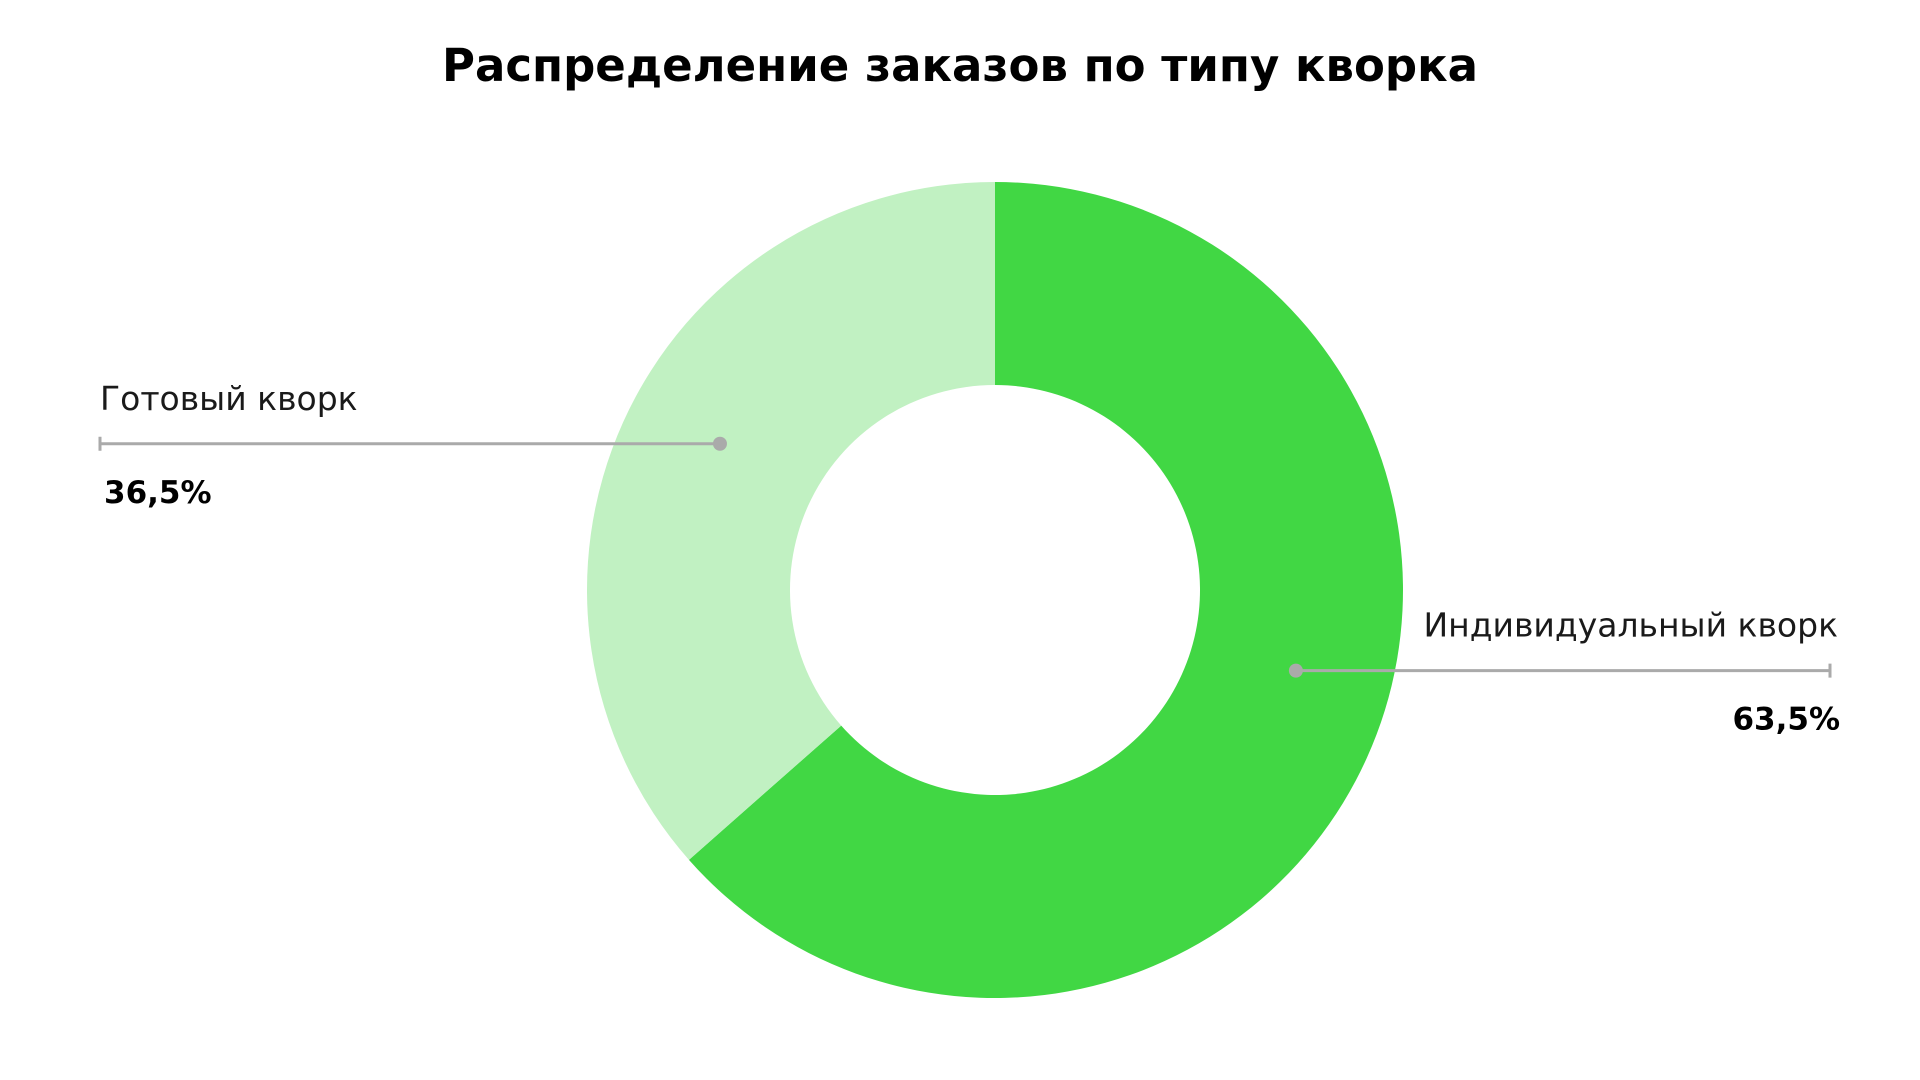  I want to click on slice-value-label: 36,5%, so click(158, 493).